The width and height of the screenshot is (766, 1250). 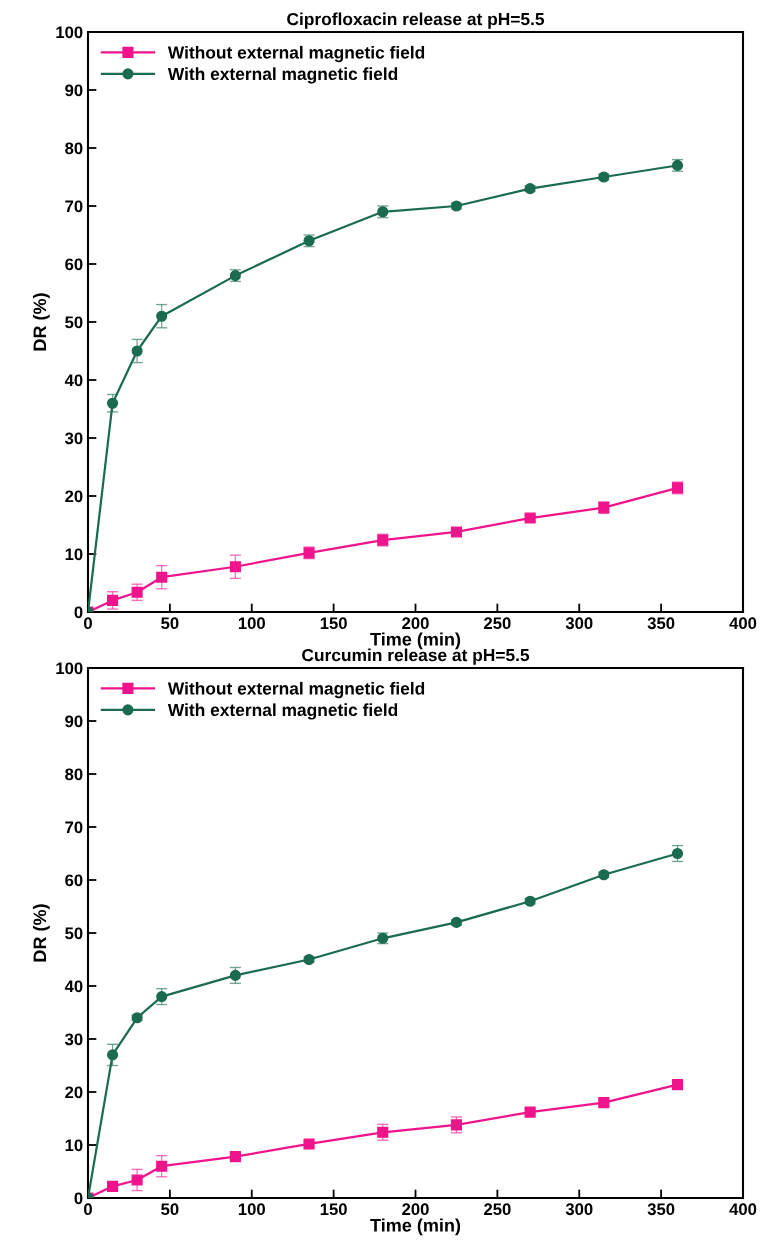 What do you see at coordinates (416, 656) in the screenshot?
I see `chart-title: Curcumin release at pH=5.5` at bounding box center [416, 656].